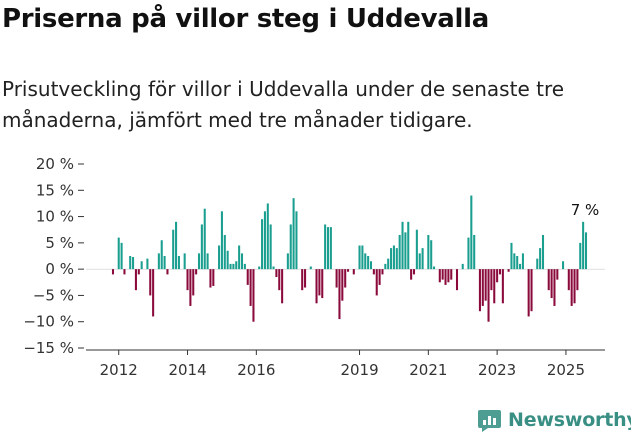 This screenshot has width=631, height=439. What do you see at coordinates (569, 419) in the screenshot?
I see `brand-name: Newsworthy` at bounding box center [569, 419].